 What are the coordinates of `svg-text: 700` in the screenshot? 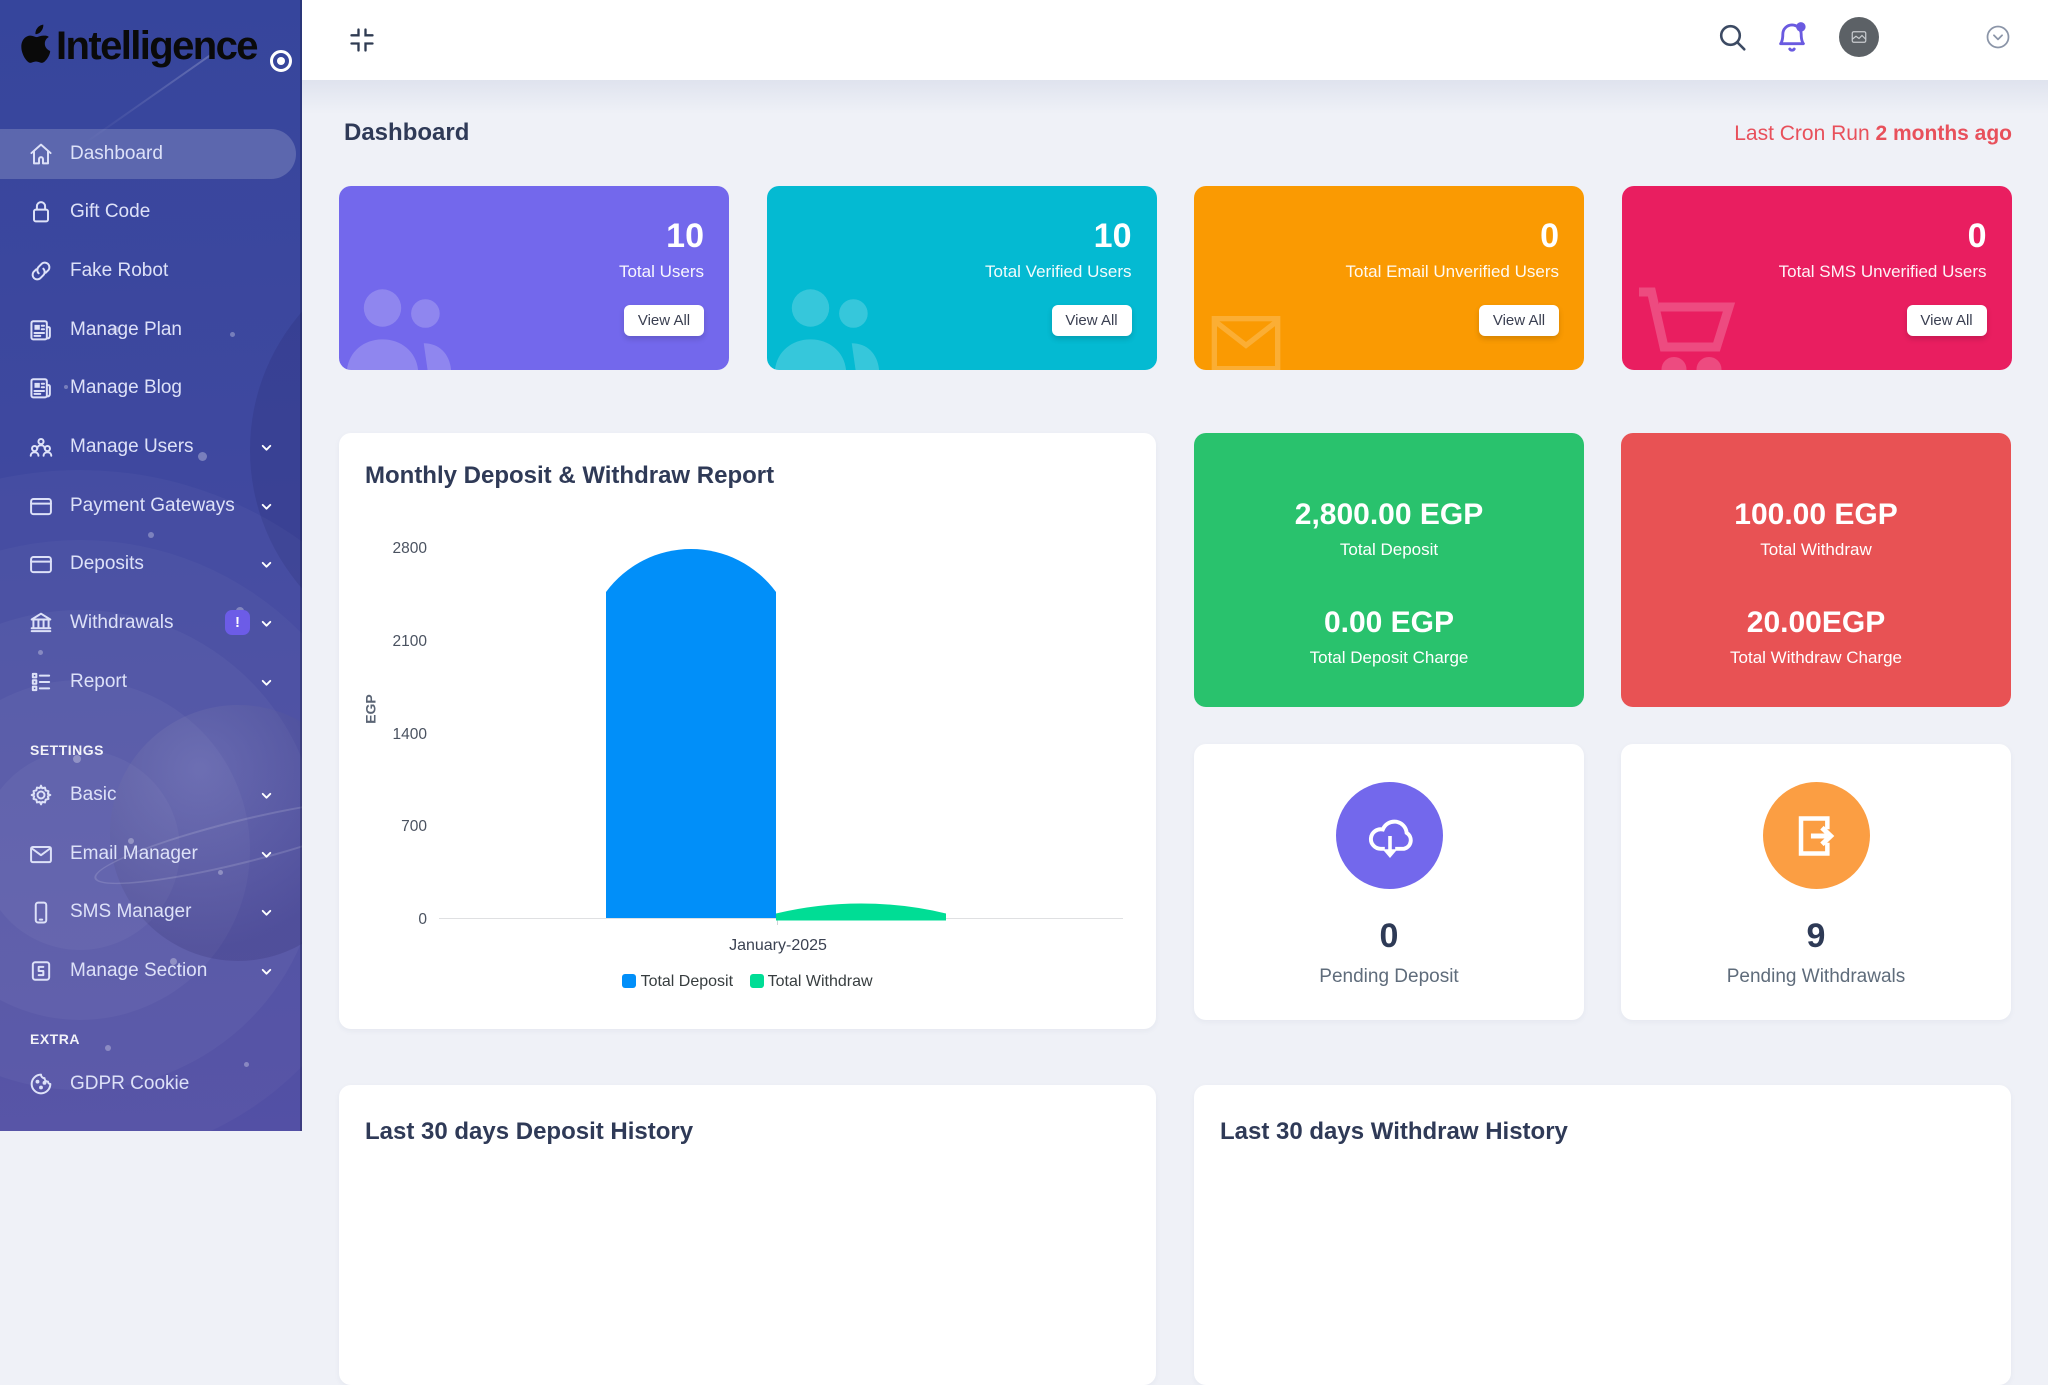 It's located at (414, 826).